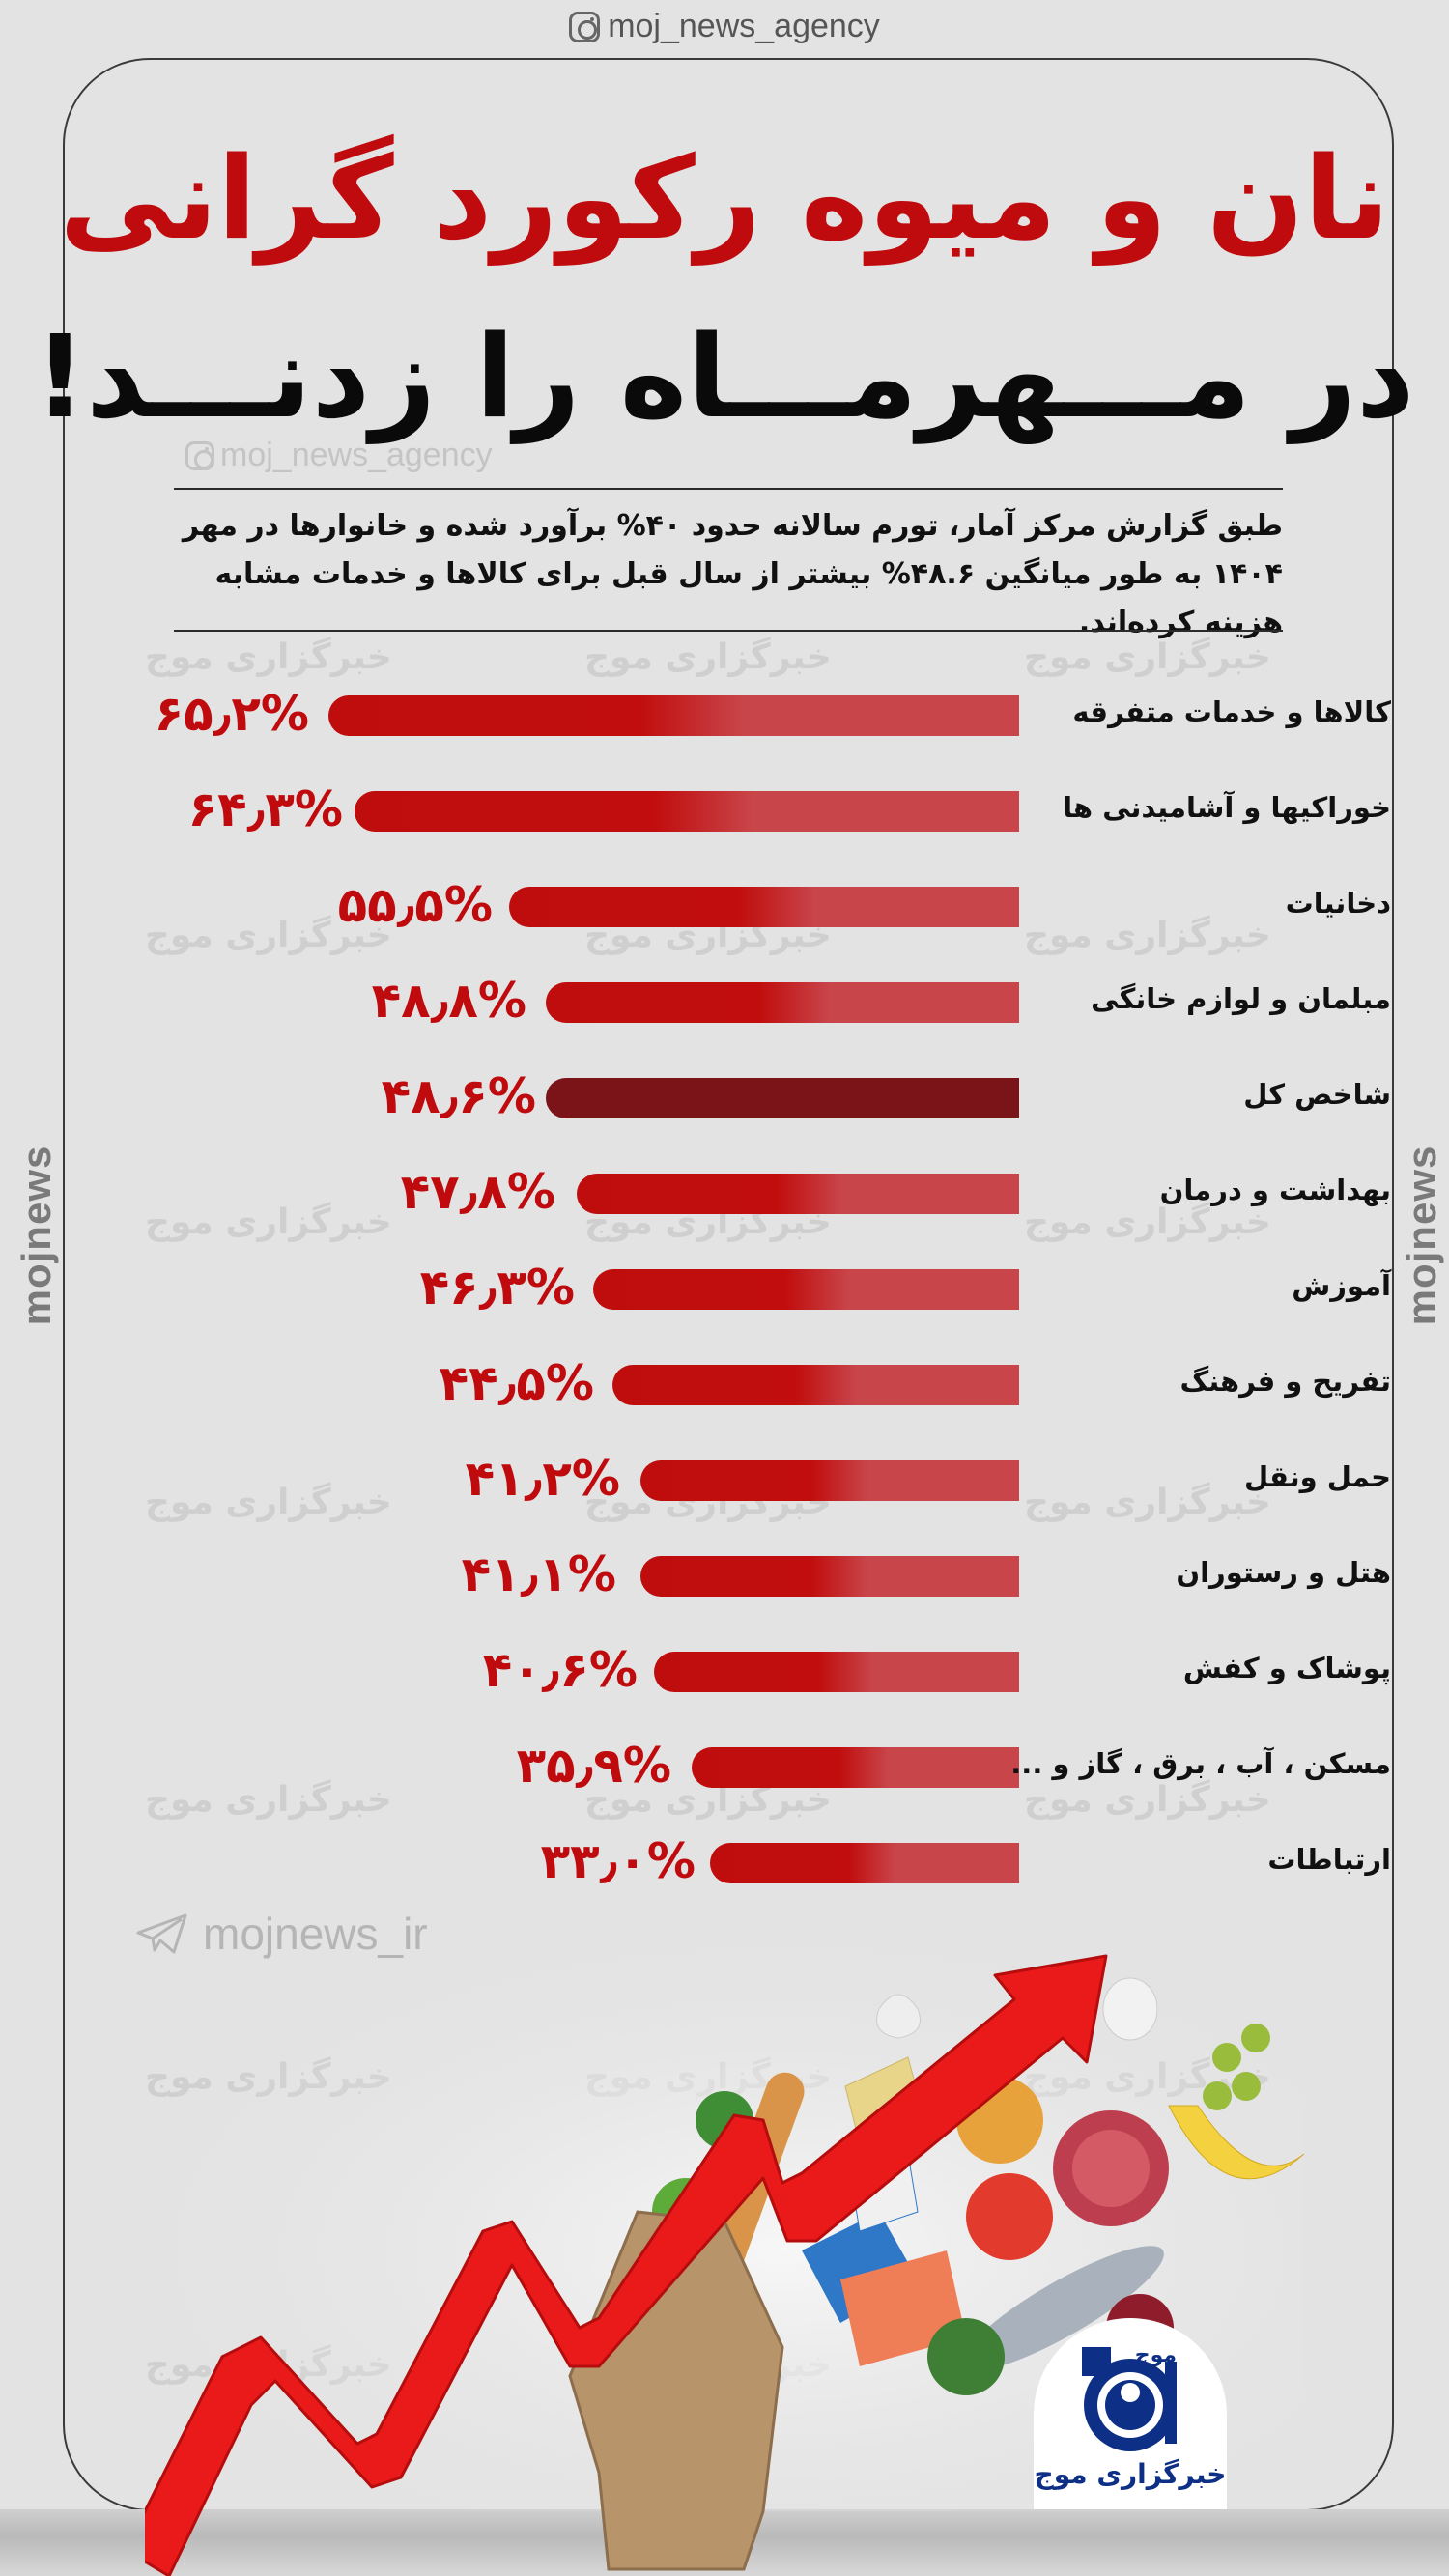  What do you see at coordinates (560, 1670) in the screenshot?
I see `bar-value: ۴۰٫۶%` at bounding box center [560, 1670].